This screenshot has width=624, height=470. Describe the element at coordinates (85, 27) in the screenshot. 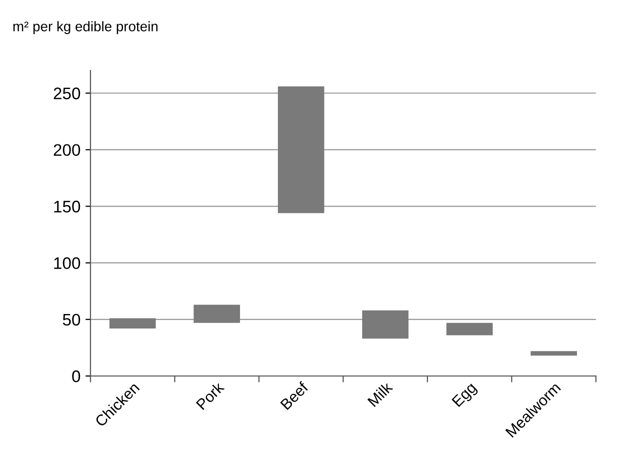

I see `y-axis-title: m² per kg edible protein` at that location.